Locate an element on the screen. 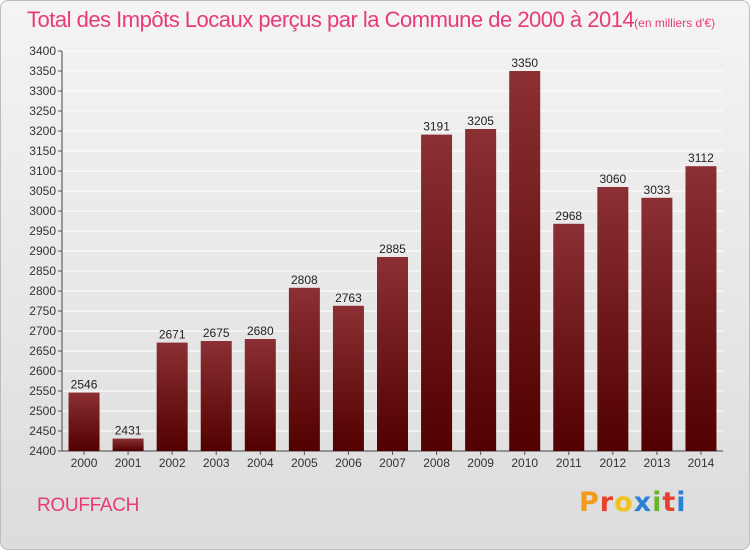  data-label: 2808 is located at coordinates (304, 280).